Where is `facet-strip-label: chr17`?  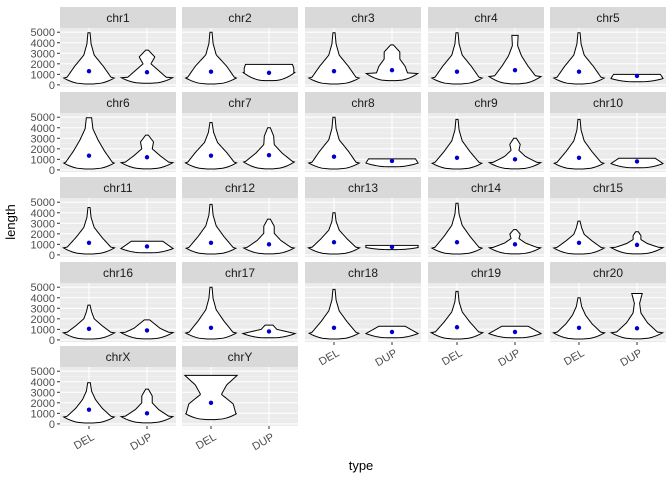
facet-strip-label: chr17 is located at coordinates (240, 273).